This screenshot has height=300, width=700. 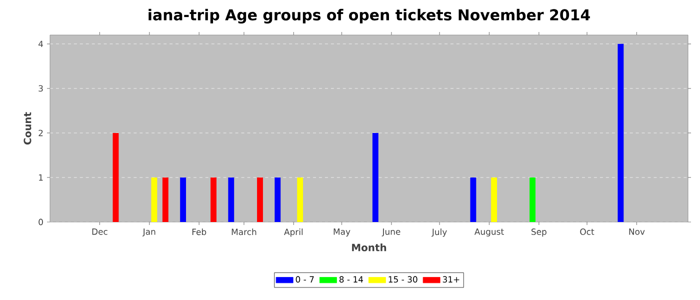 I want to click on legend-label: 15 - 30, so click(x=403, y=279).